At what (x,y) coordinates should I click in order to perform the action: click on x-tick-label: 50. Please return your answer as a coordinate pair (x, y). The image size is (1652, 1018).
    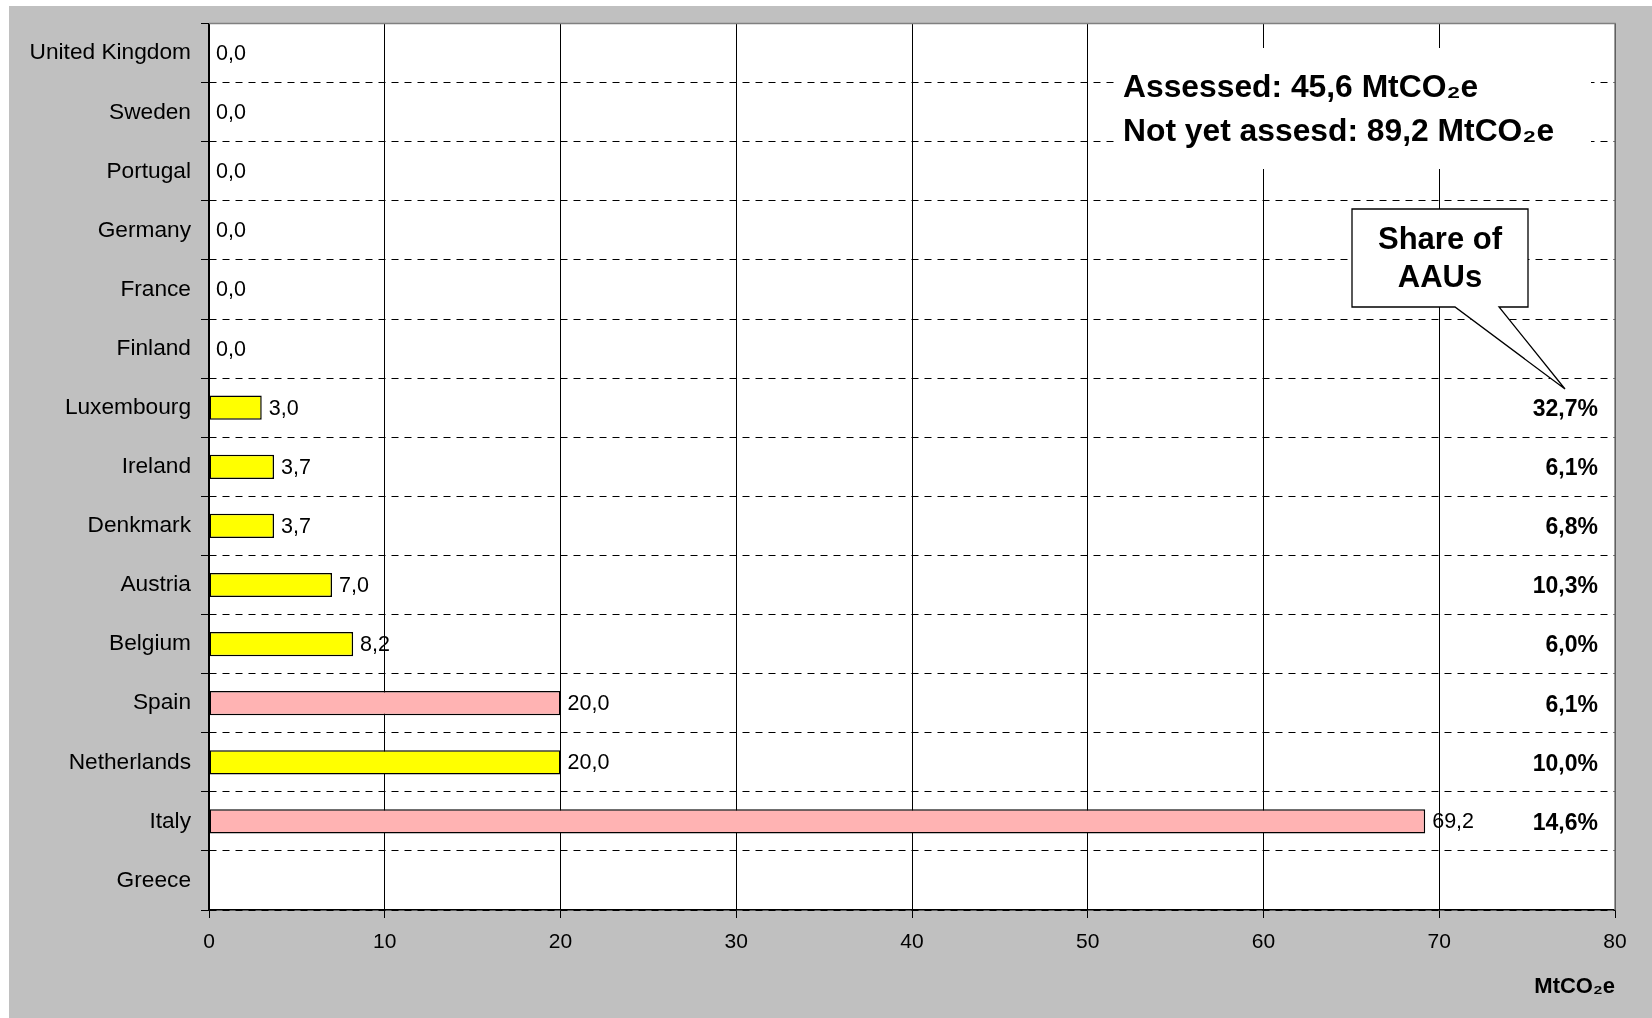
    Looking at the image, I should click on (1088, 941).